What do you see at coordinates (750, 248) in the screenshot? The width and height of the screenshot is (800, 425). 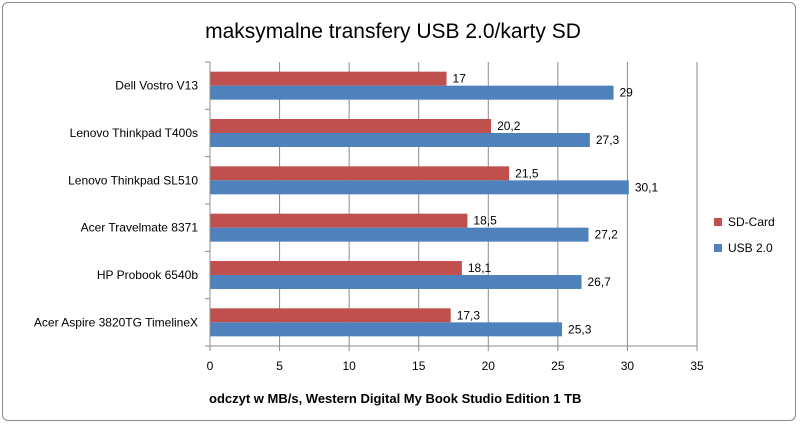 I see `legend-label: USB 2.0` at bounding box center [750, 248].